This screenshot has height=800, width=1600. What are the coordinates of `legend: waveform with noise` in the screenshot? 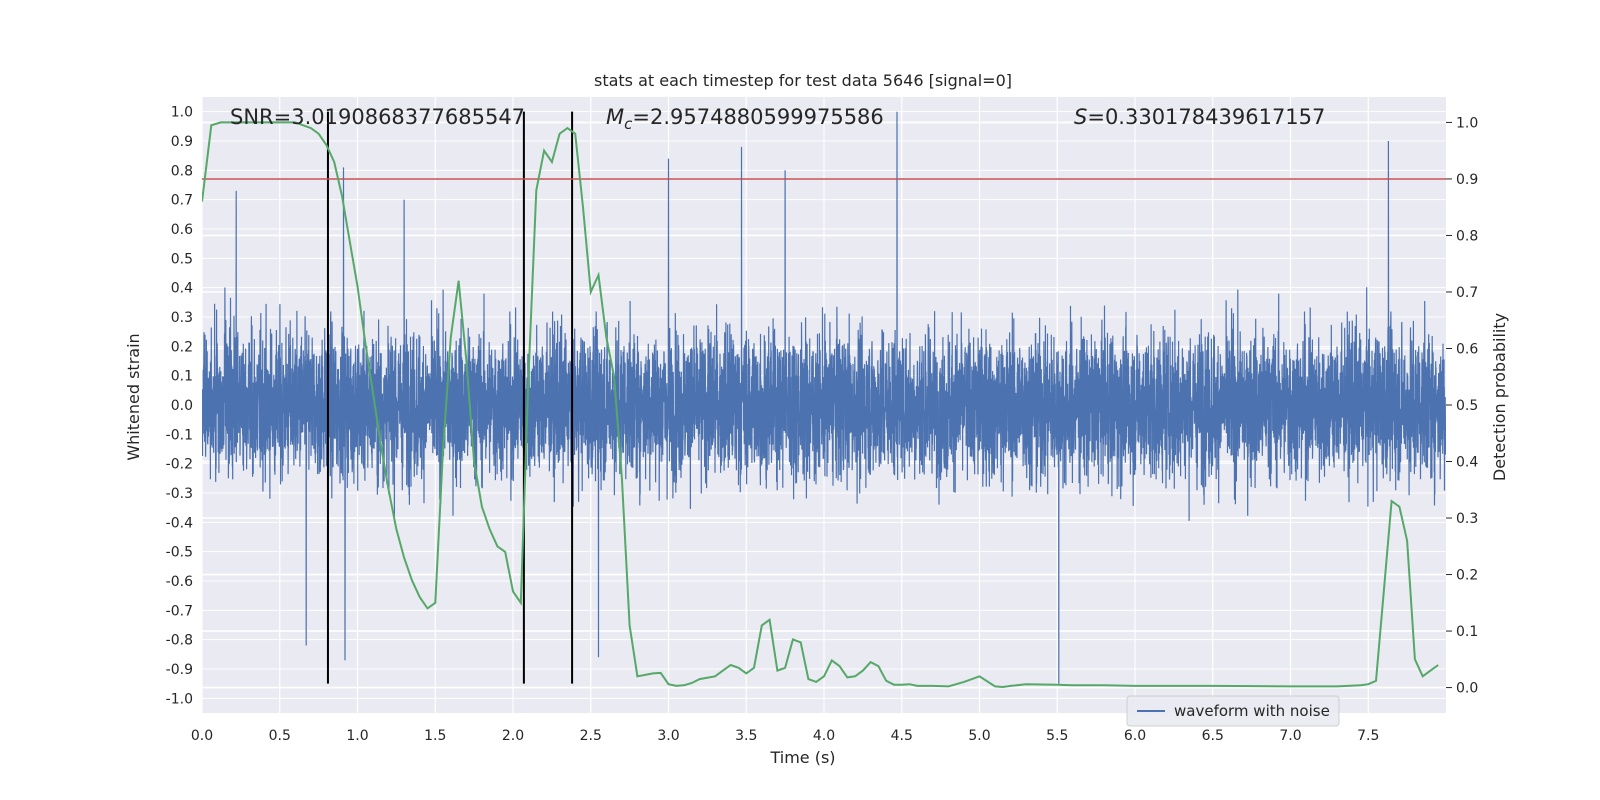 It's located at (1233, 711).